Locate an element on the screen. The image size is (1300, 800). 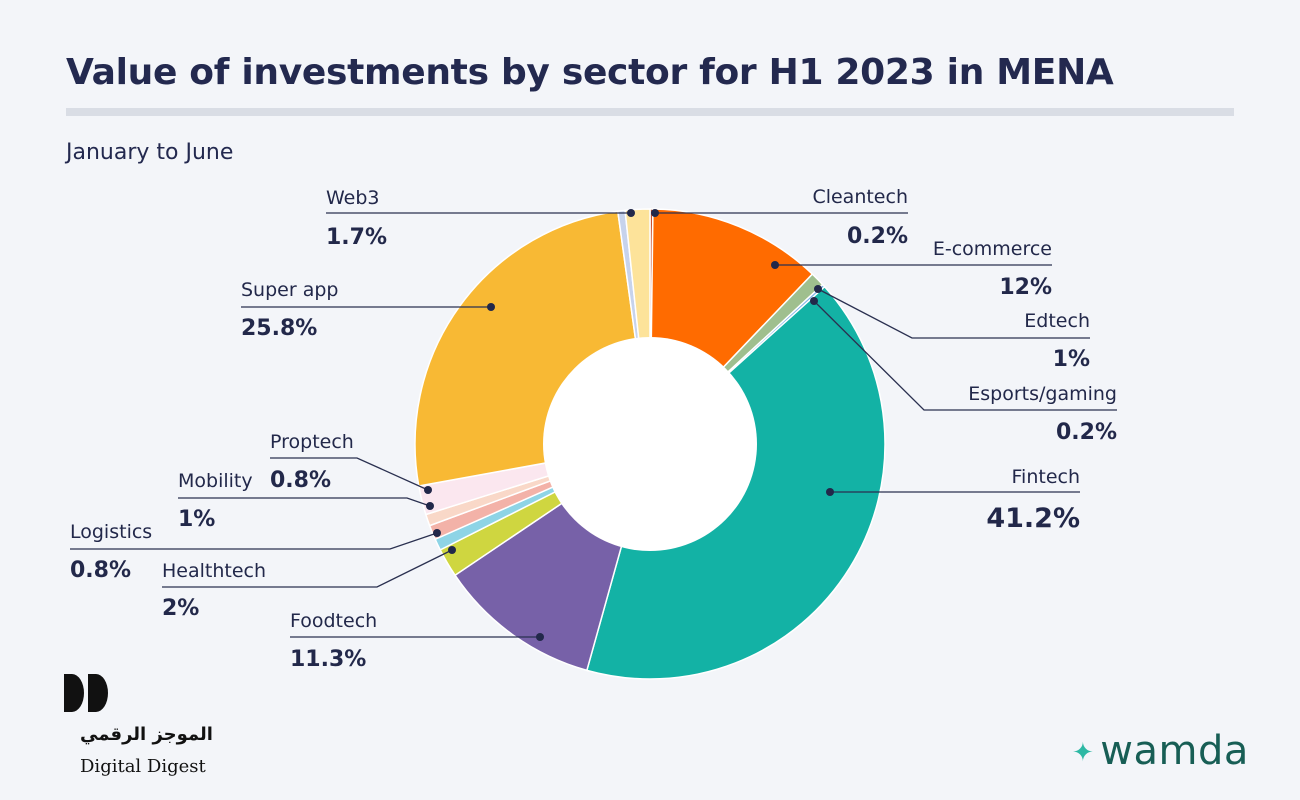
leader-line-healthtech is located at coordinates (307, 568).